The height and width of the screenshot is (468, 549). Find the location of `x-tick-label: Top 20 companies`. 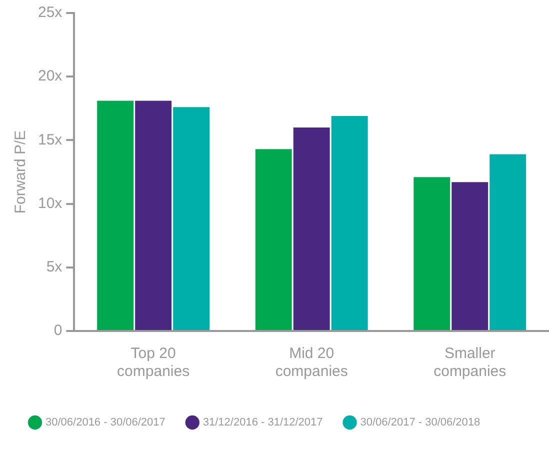

x-tick-label: Top 20 companies is located at coordinates (153, 362).